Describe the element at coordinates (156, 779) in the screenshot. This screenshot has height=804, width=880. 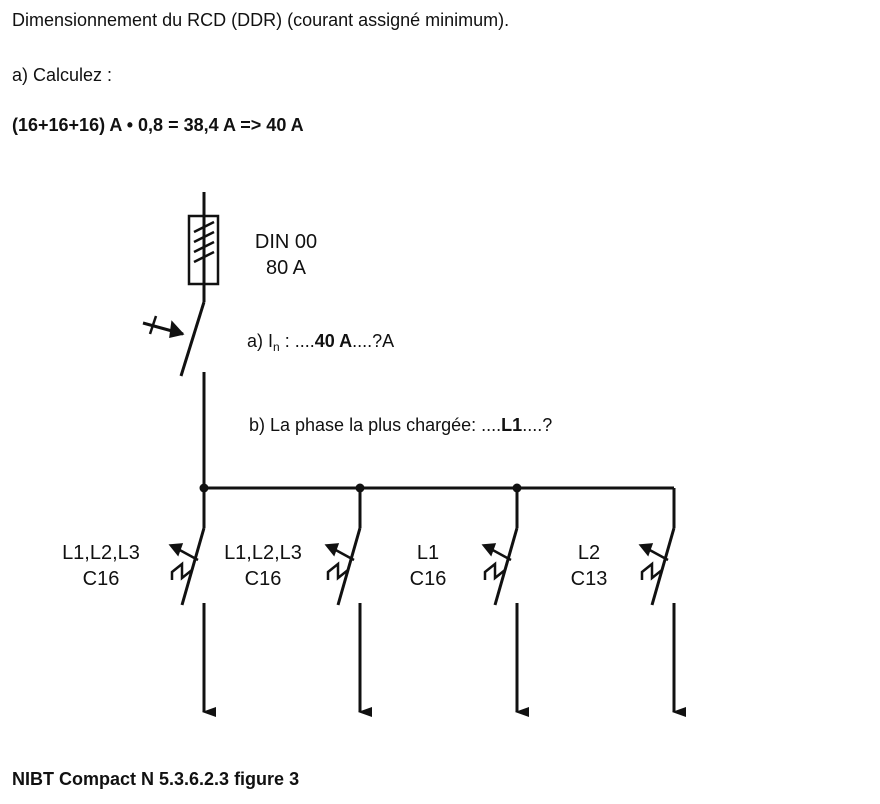
I see `footer-reference: NIBT Compact N 5.3.6.2.3 figure 3` at that location.